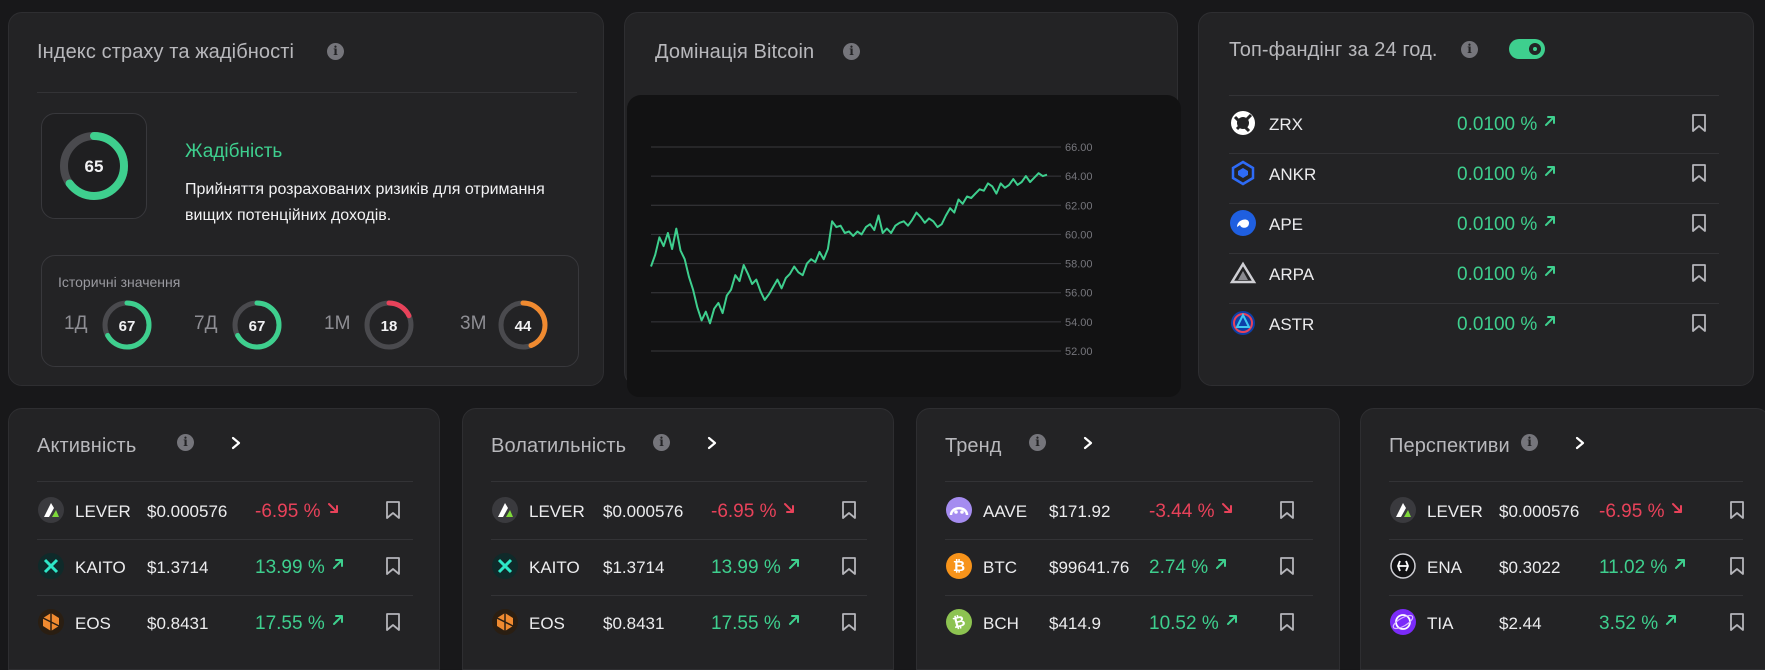 Image resolution: width=1765 pixels, height=670 pixels. I want to click on coin-symbol: TIA, so click(1440, 623).